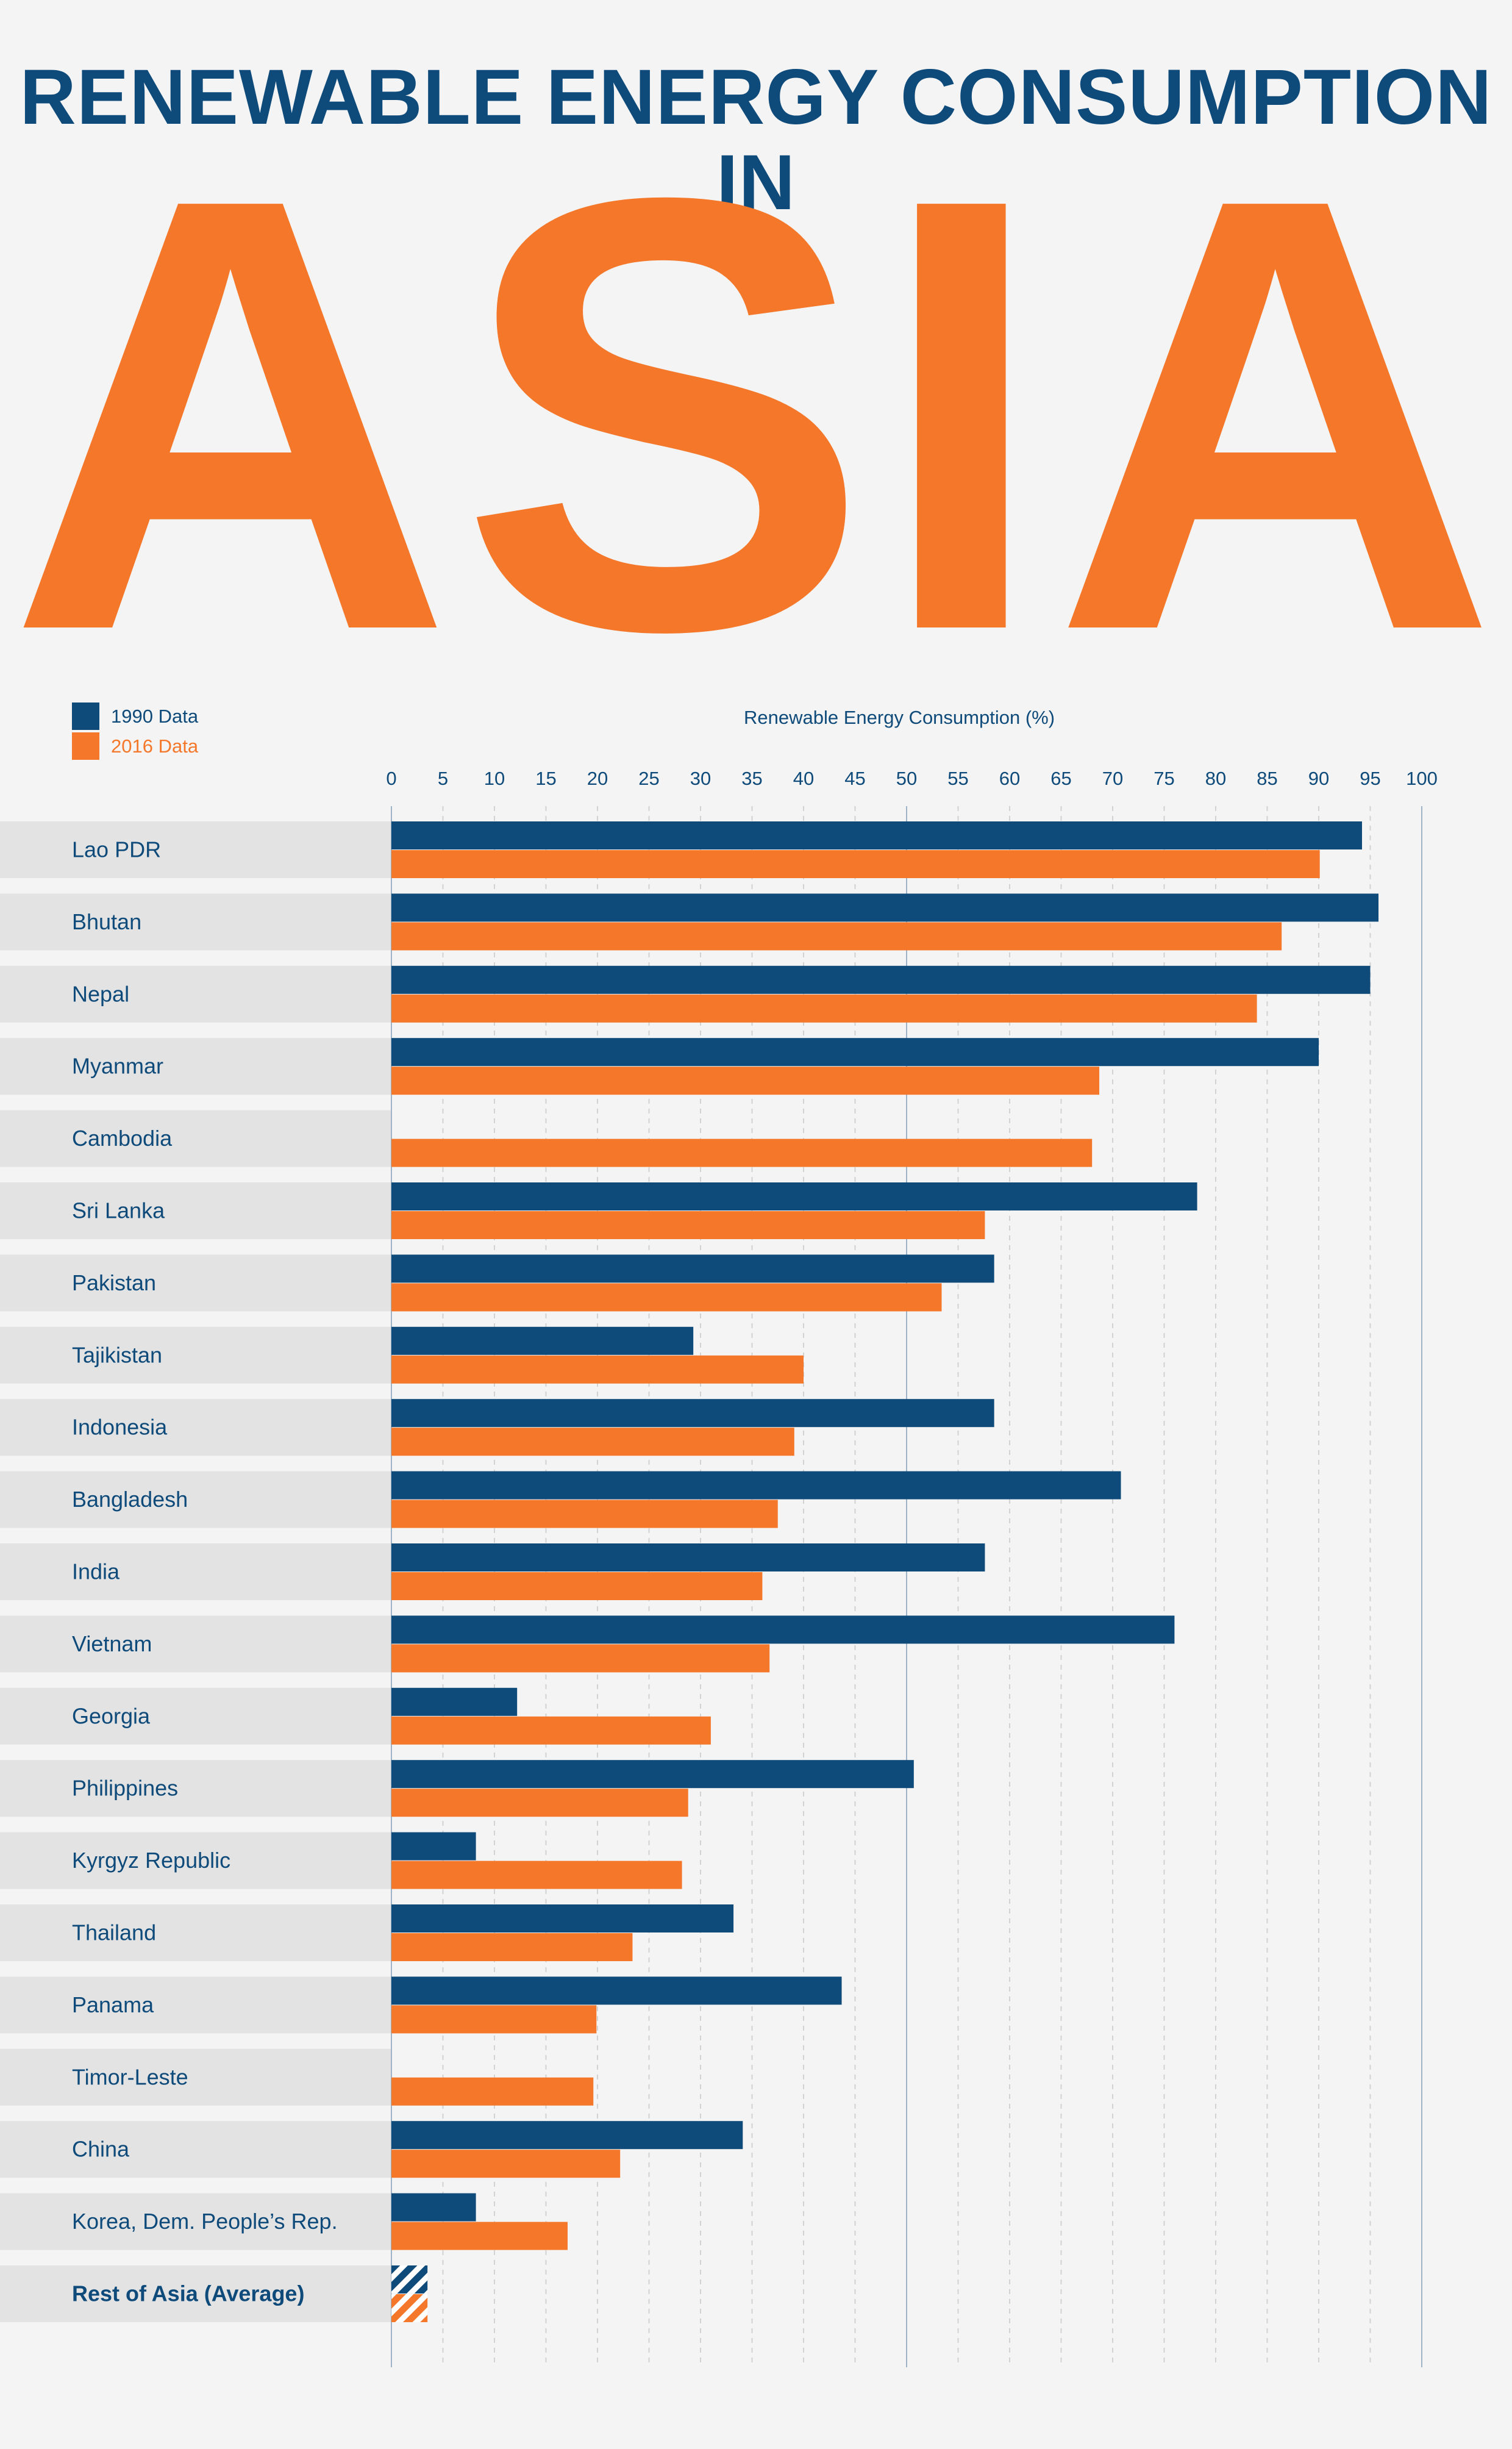 This screenshot has height=2449, width=1512. Describe the element at coordinates (114, 1282) in the screenshot. I see `category-label: Pakistan` at that location.